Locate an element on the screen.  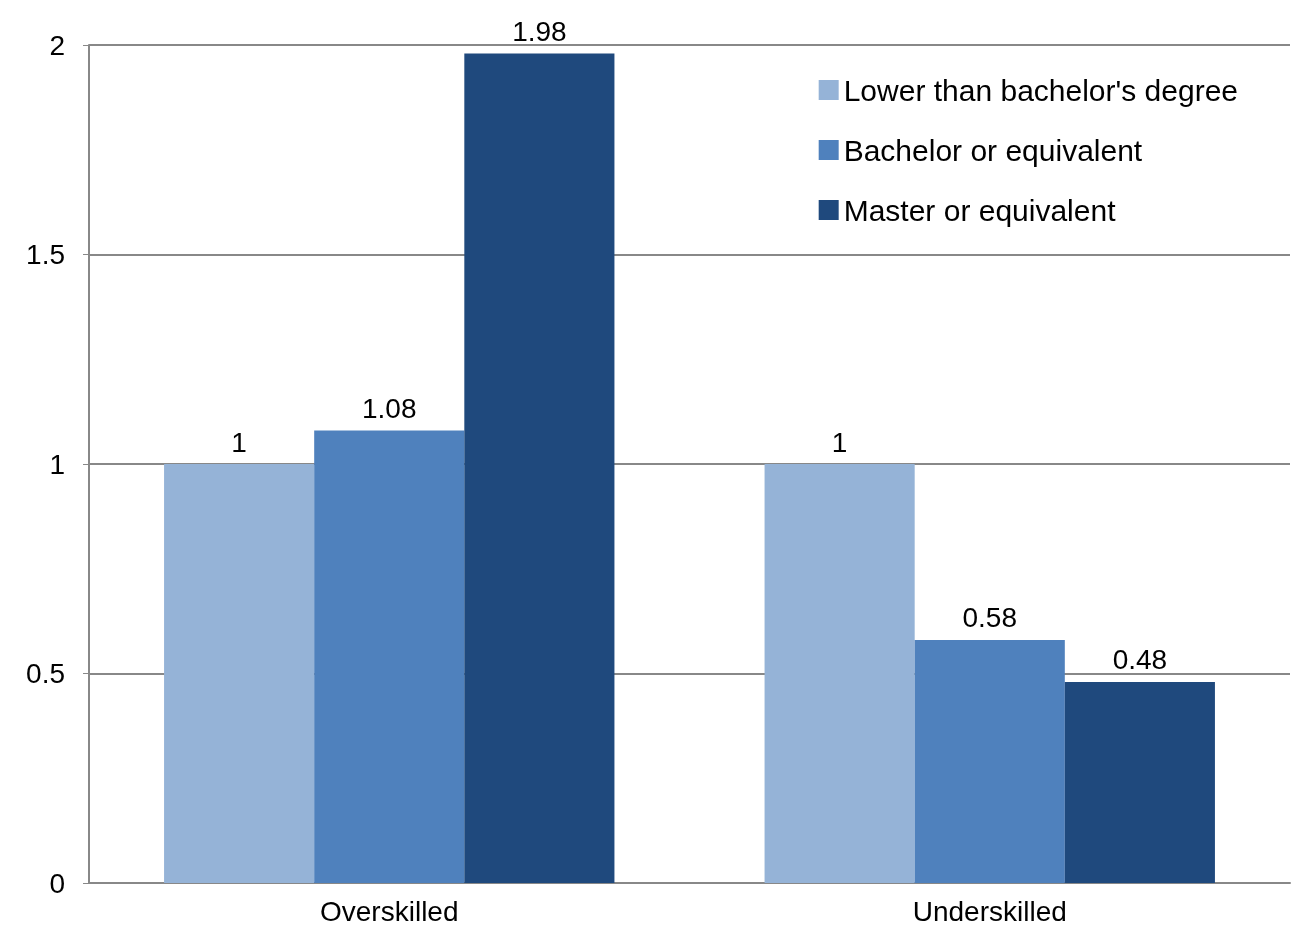
legend-label: Lower than bachelor's degree is located at coordinates (1041, 90).